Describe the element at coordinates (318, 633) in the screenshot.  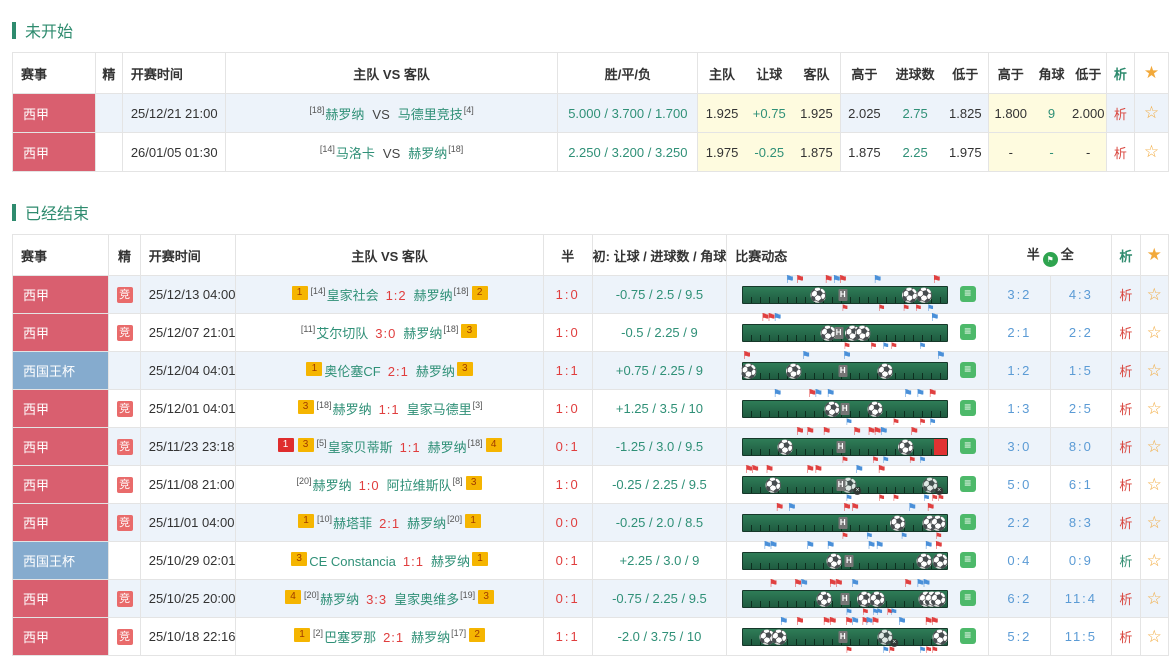
I see `home-rank: [2]` at that location.